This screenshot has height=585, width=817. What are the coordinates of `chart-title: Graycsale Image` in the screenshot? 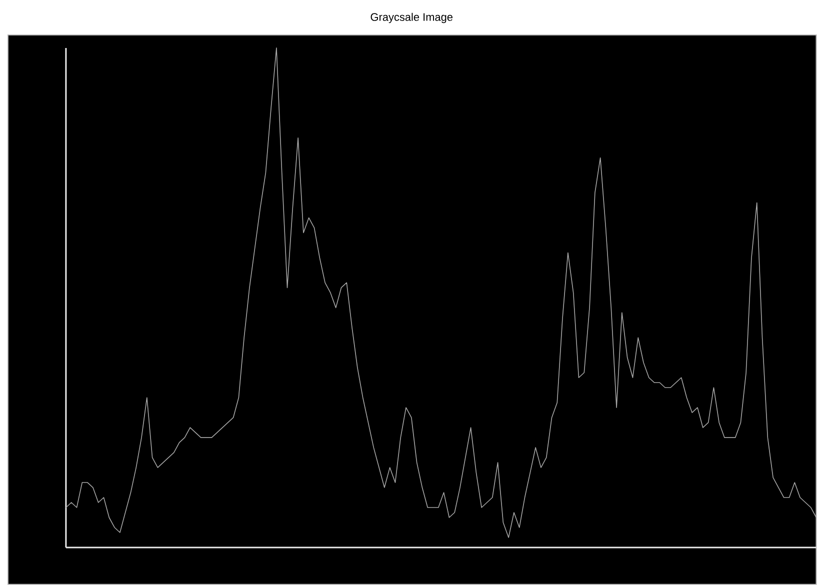 It's located at (411, 18).